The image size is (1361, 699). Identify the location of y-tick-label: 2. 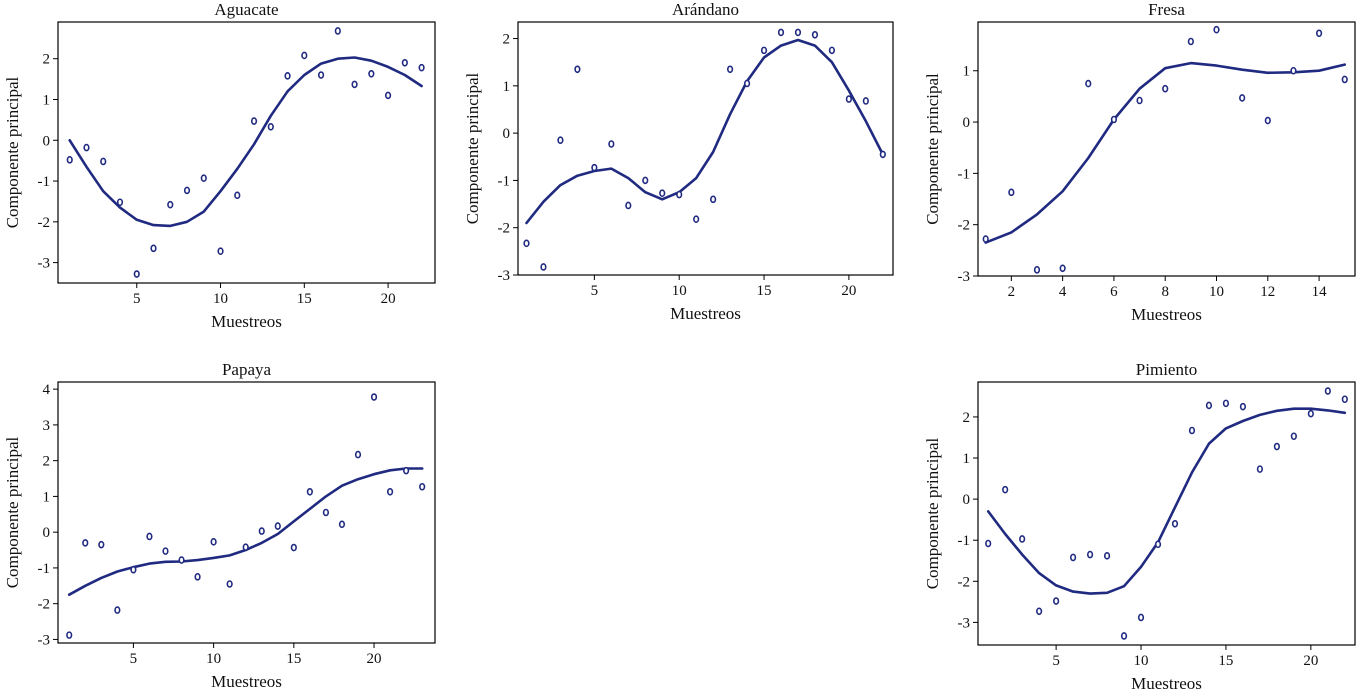
(47, 462).